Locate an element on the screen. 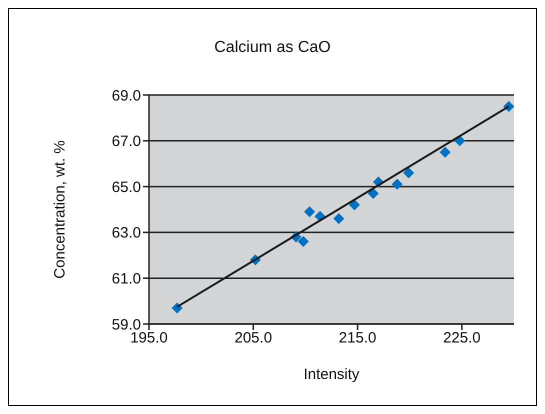 The height and width of the screenshot is (414, 545). chart-title: Calcium as CaO is located at coordinates (272, 48).